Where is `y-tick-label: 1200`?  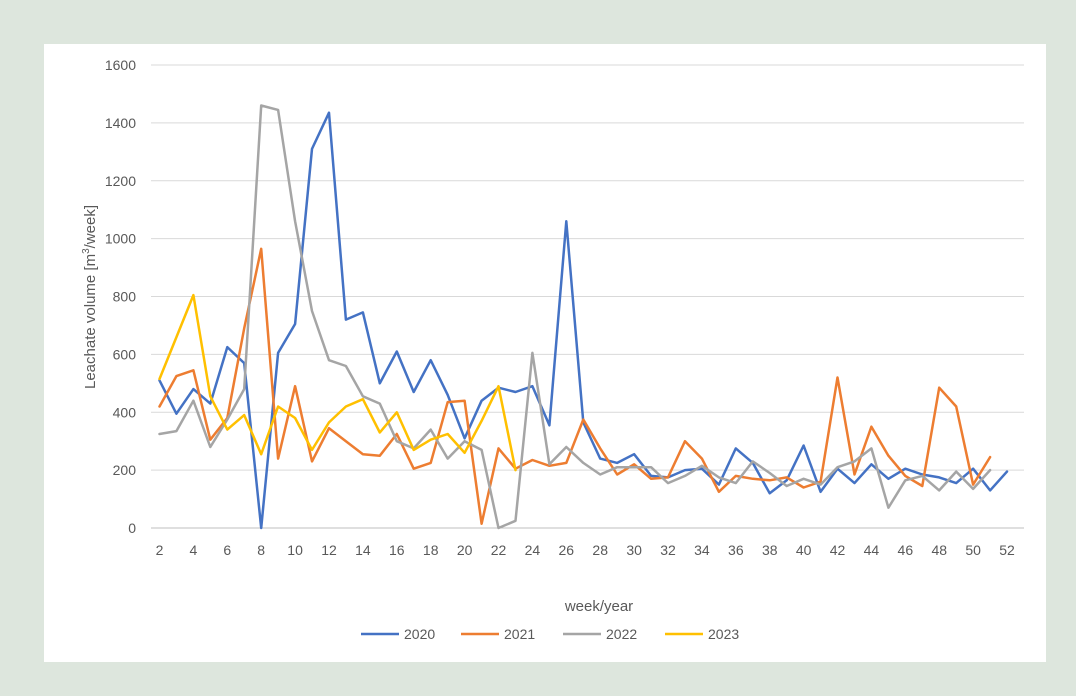
y-tick-label: 1200 is located at coordinates (120, 181).